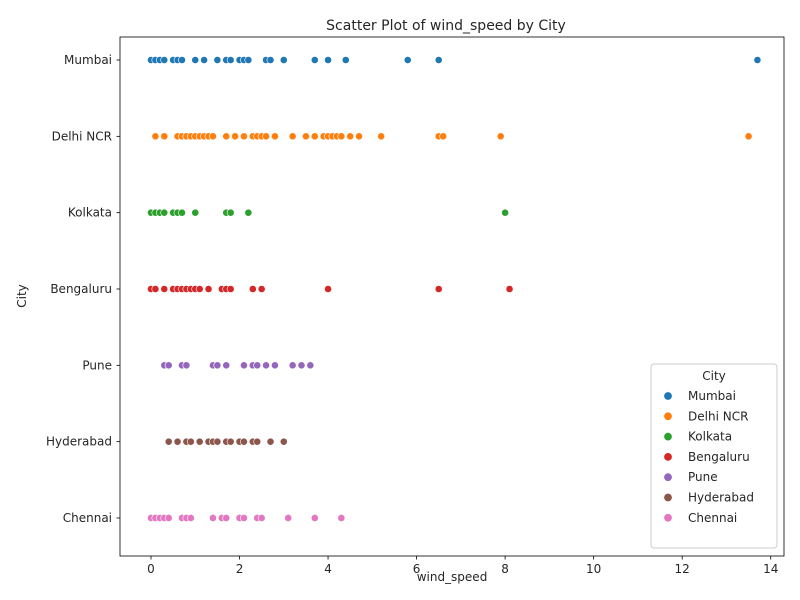  Describe the element at coordinates (770, 569) in the screenshot. I see `x-tick-label: 14` at that location.